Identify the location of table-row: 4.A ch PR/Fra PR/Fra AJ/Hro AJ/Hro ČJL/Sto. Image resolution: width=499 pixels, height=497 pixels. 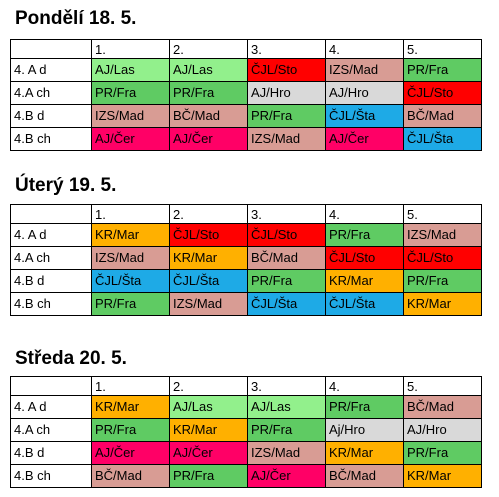
(246, 93).